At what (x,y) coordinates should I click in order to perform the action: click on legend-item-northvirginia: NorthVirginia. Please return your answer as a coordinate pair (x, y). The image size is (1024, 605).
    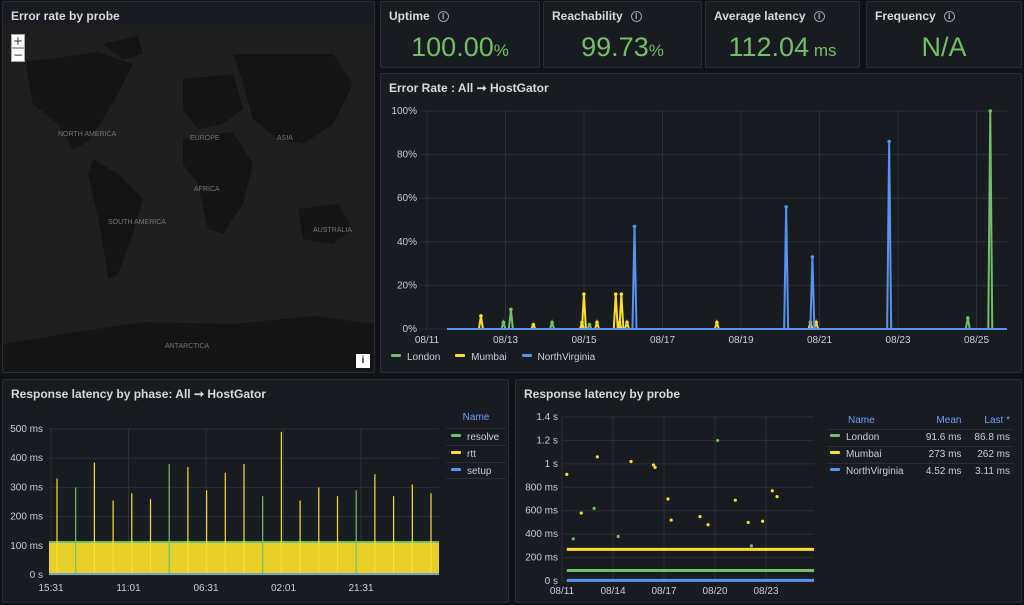
    Looking at the image, I should click on (558, 357).